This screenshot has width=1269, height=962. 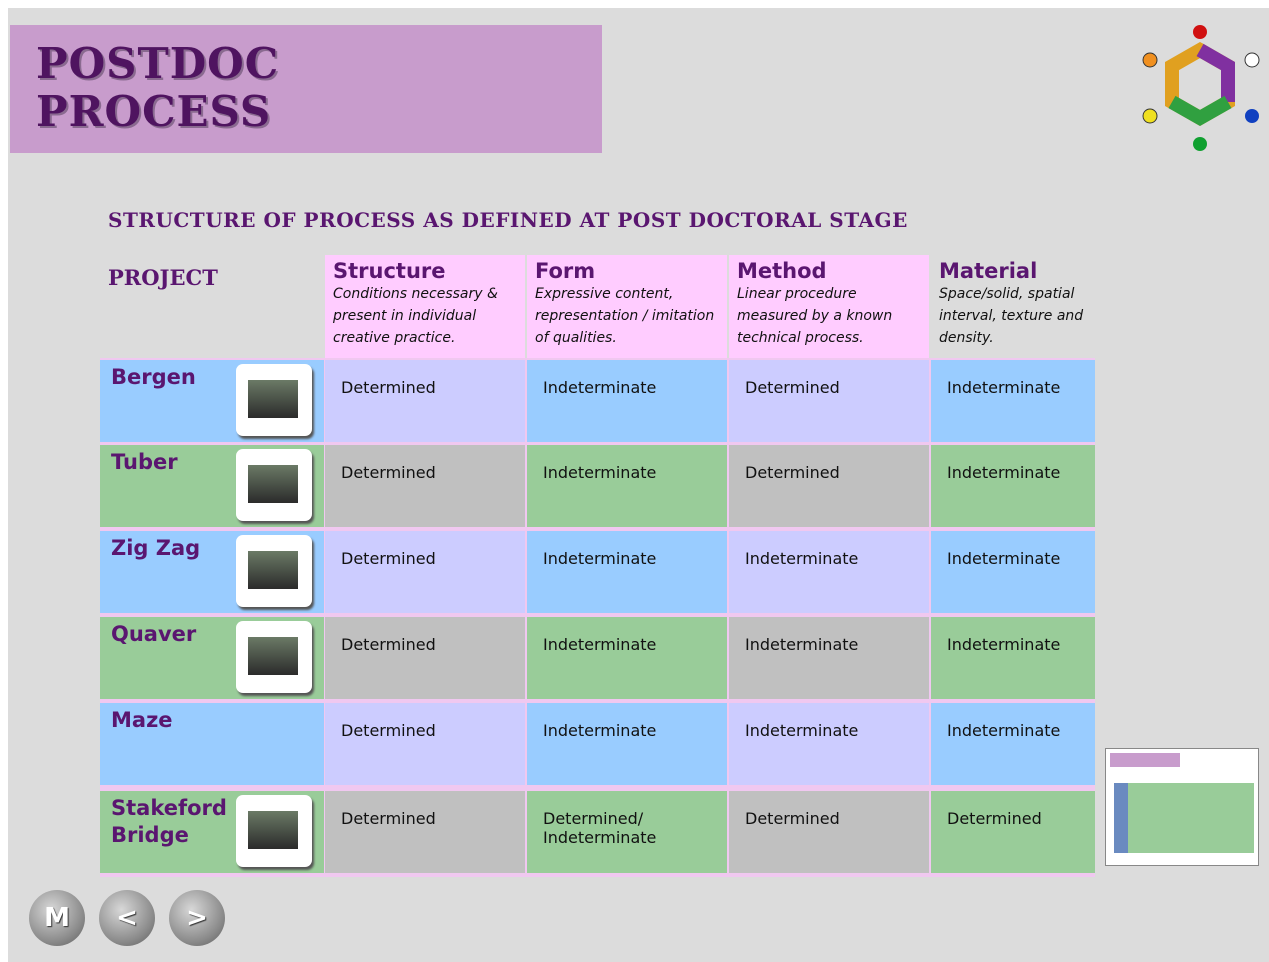 I want to click on title-box: POSTDOC PROCESS, so click(x=306, y=89).